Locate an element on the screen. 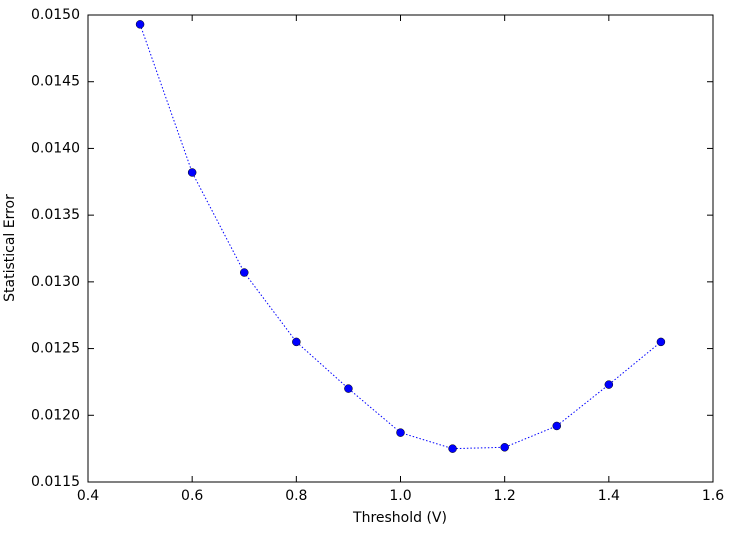  x-tick-label: 0.4 is located at coordinates (88, 496).